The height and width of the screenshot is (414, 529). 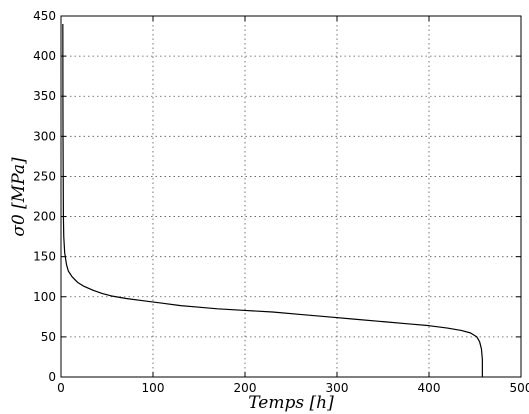 I want to click on y-tick-label: 400, so click(x=44, y=56).